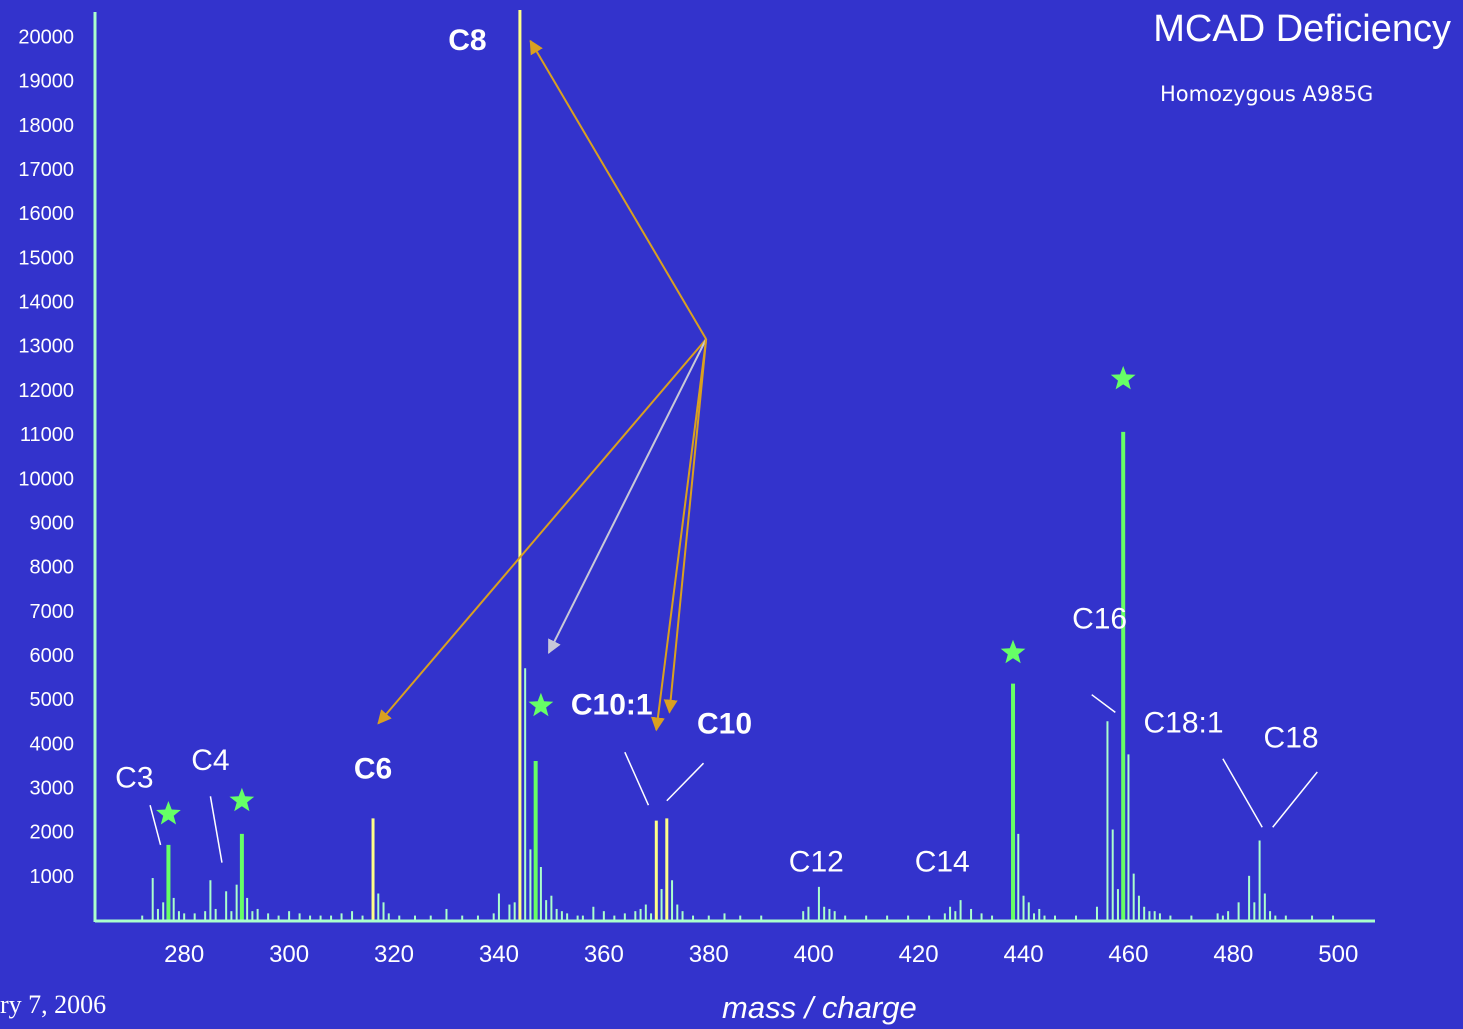  Describe the element at coordinates (184, 954) in the screenshot. I see `x-tick-label: 280` at that location.